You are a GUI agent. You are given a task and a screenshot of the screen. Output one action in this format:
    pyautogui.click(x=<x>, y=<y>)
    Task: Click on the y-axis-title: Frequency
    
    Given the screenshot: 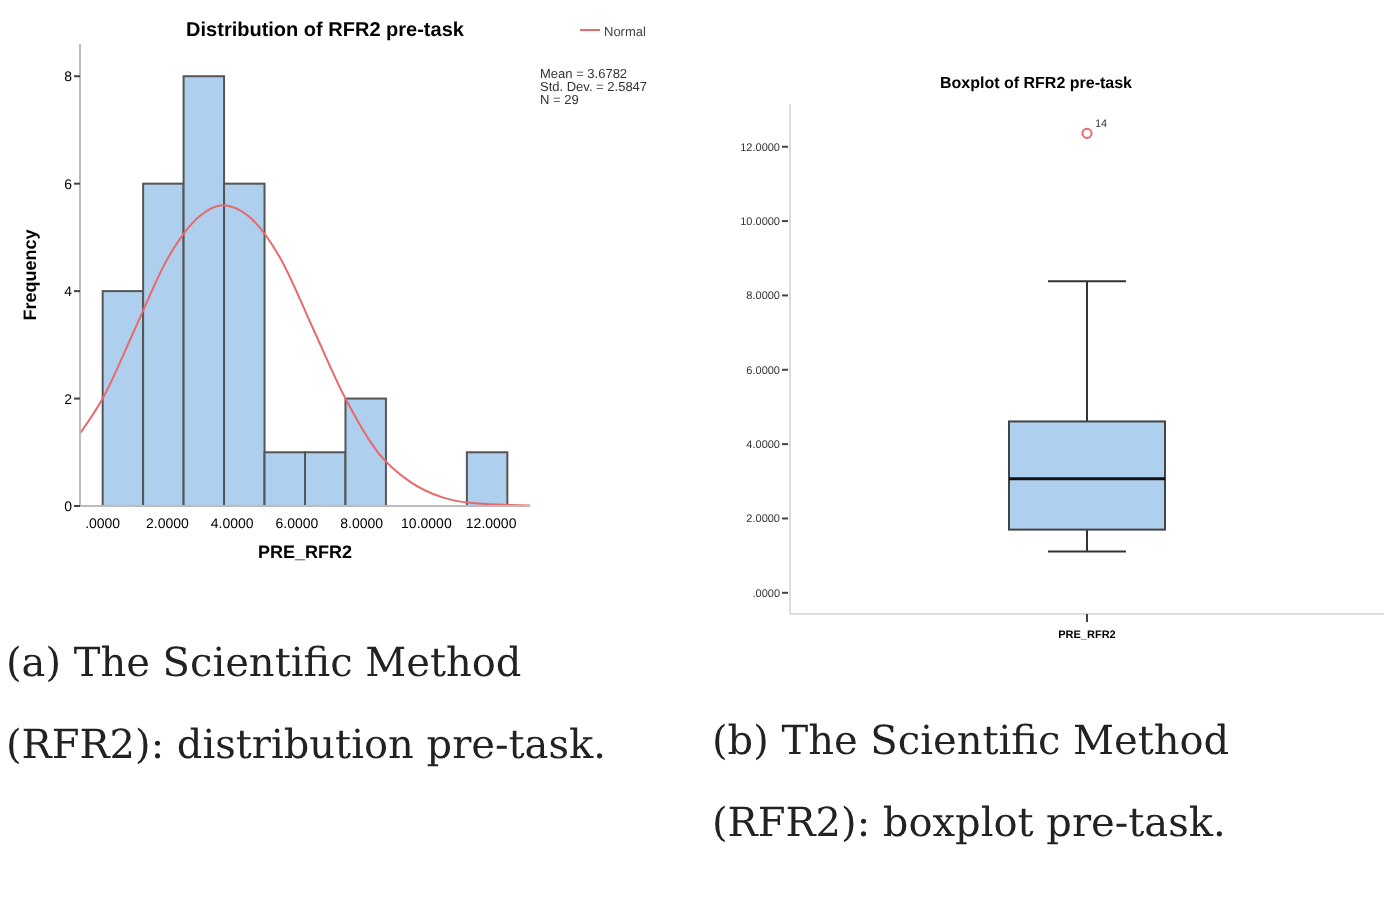 What is the action you would take?
    pyautogui.click(x=30, y=275)
    